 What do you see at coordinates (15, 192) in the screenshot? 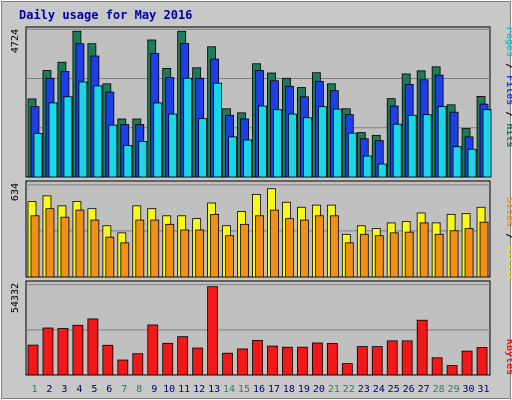
I see `max-label-visits-sites: 634` at bounding box center [15, 192].